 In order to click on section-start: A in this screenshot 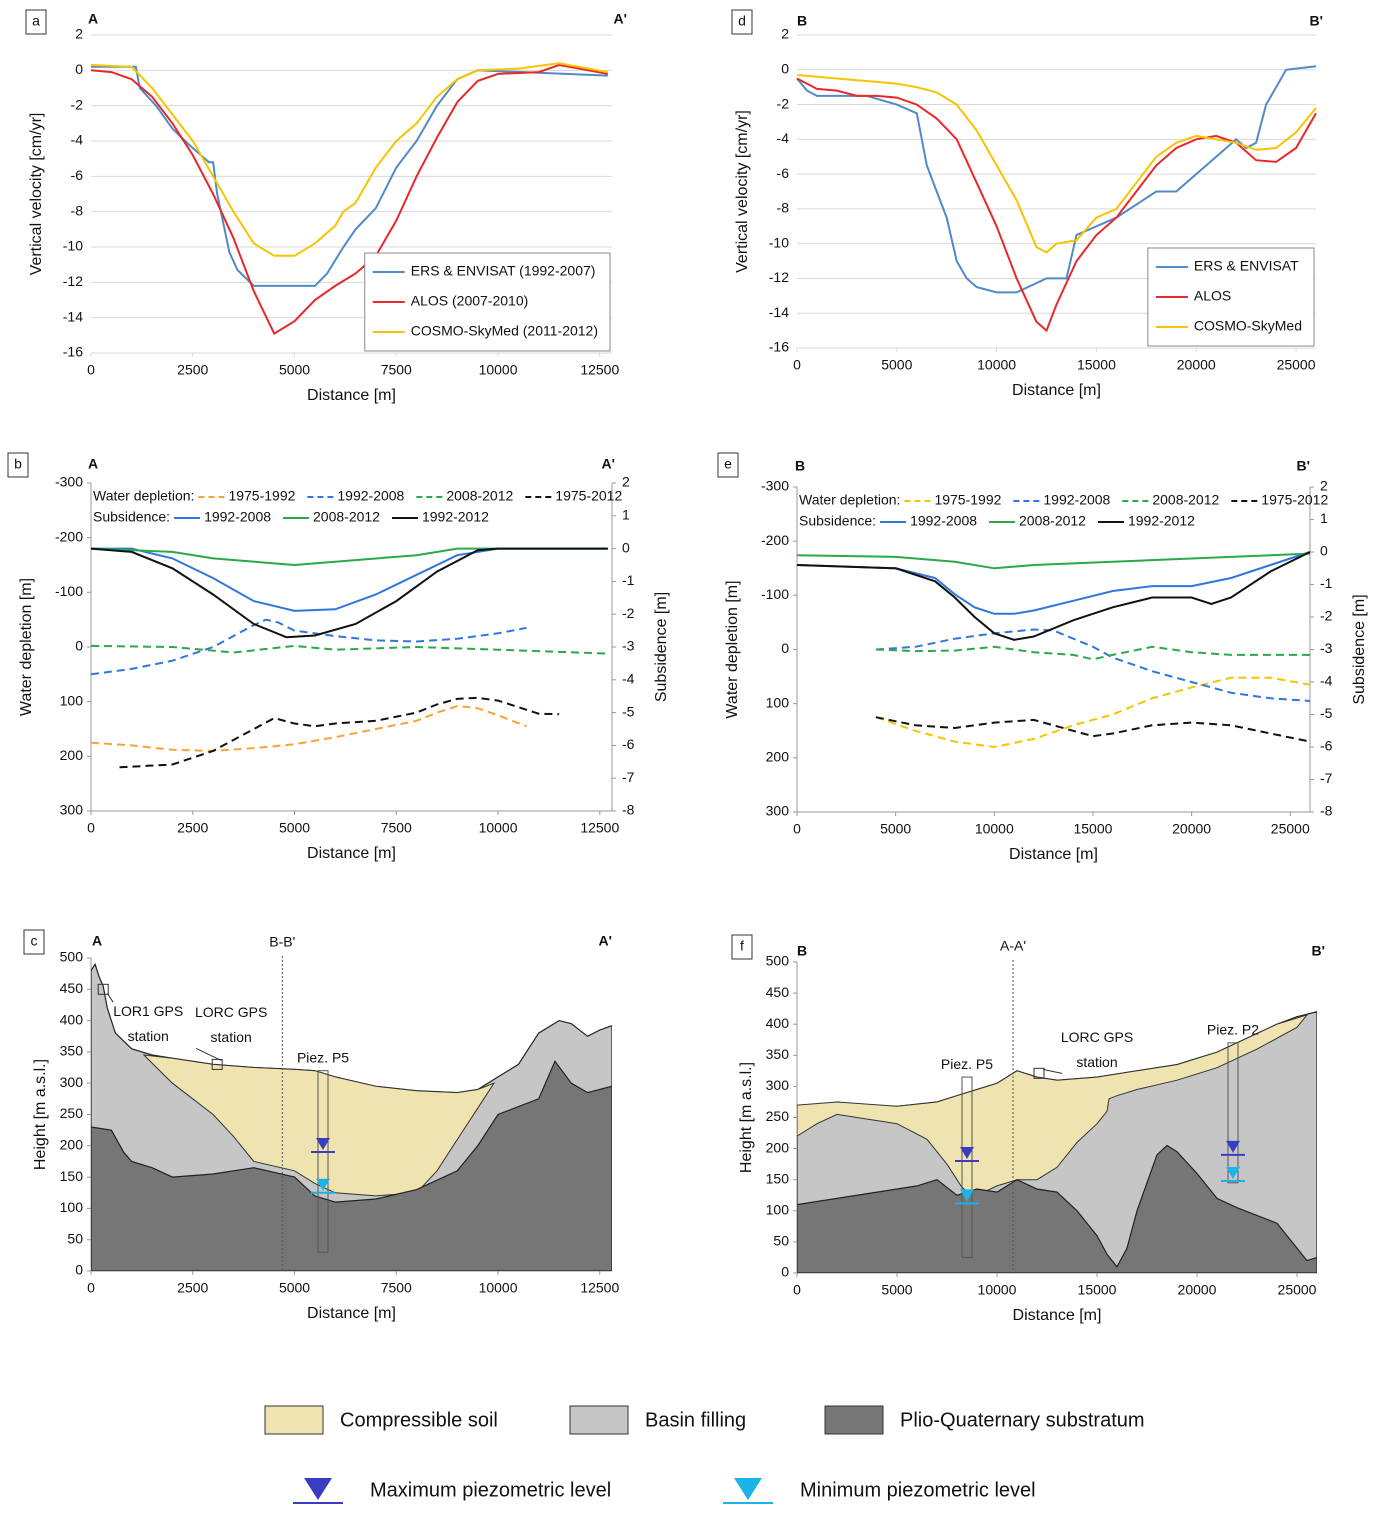, I will do `click(93, 464)`.